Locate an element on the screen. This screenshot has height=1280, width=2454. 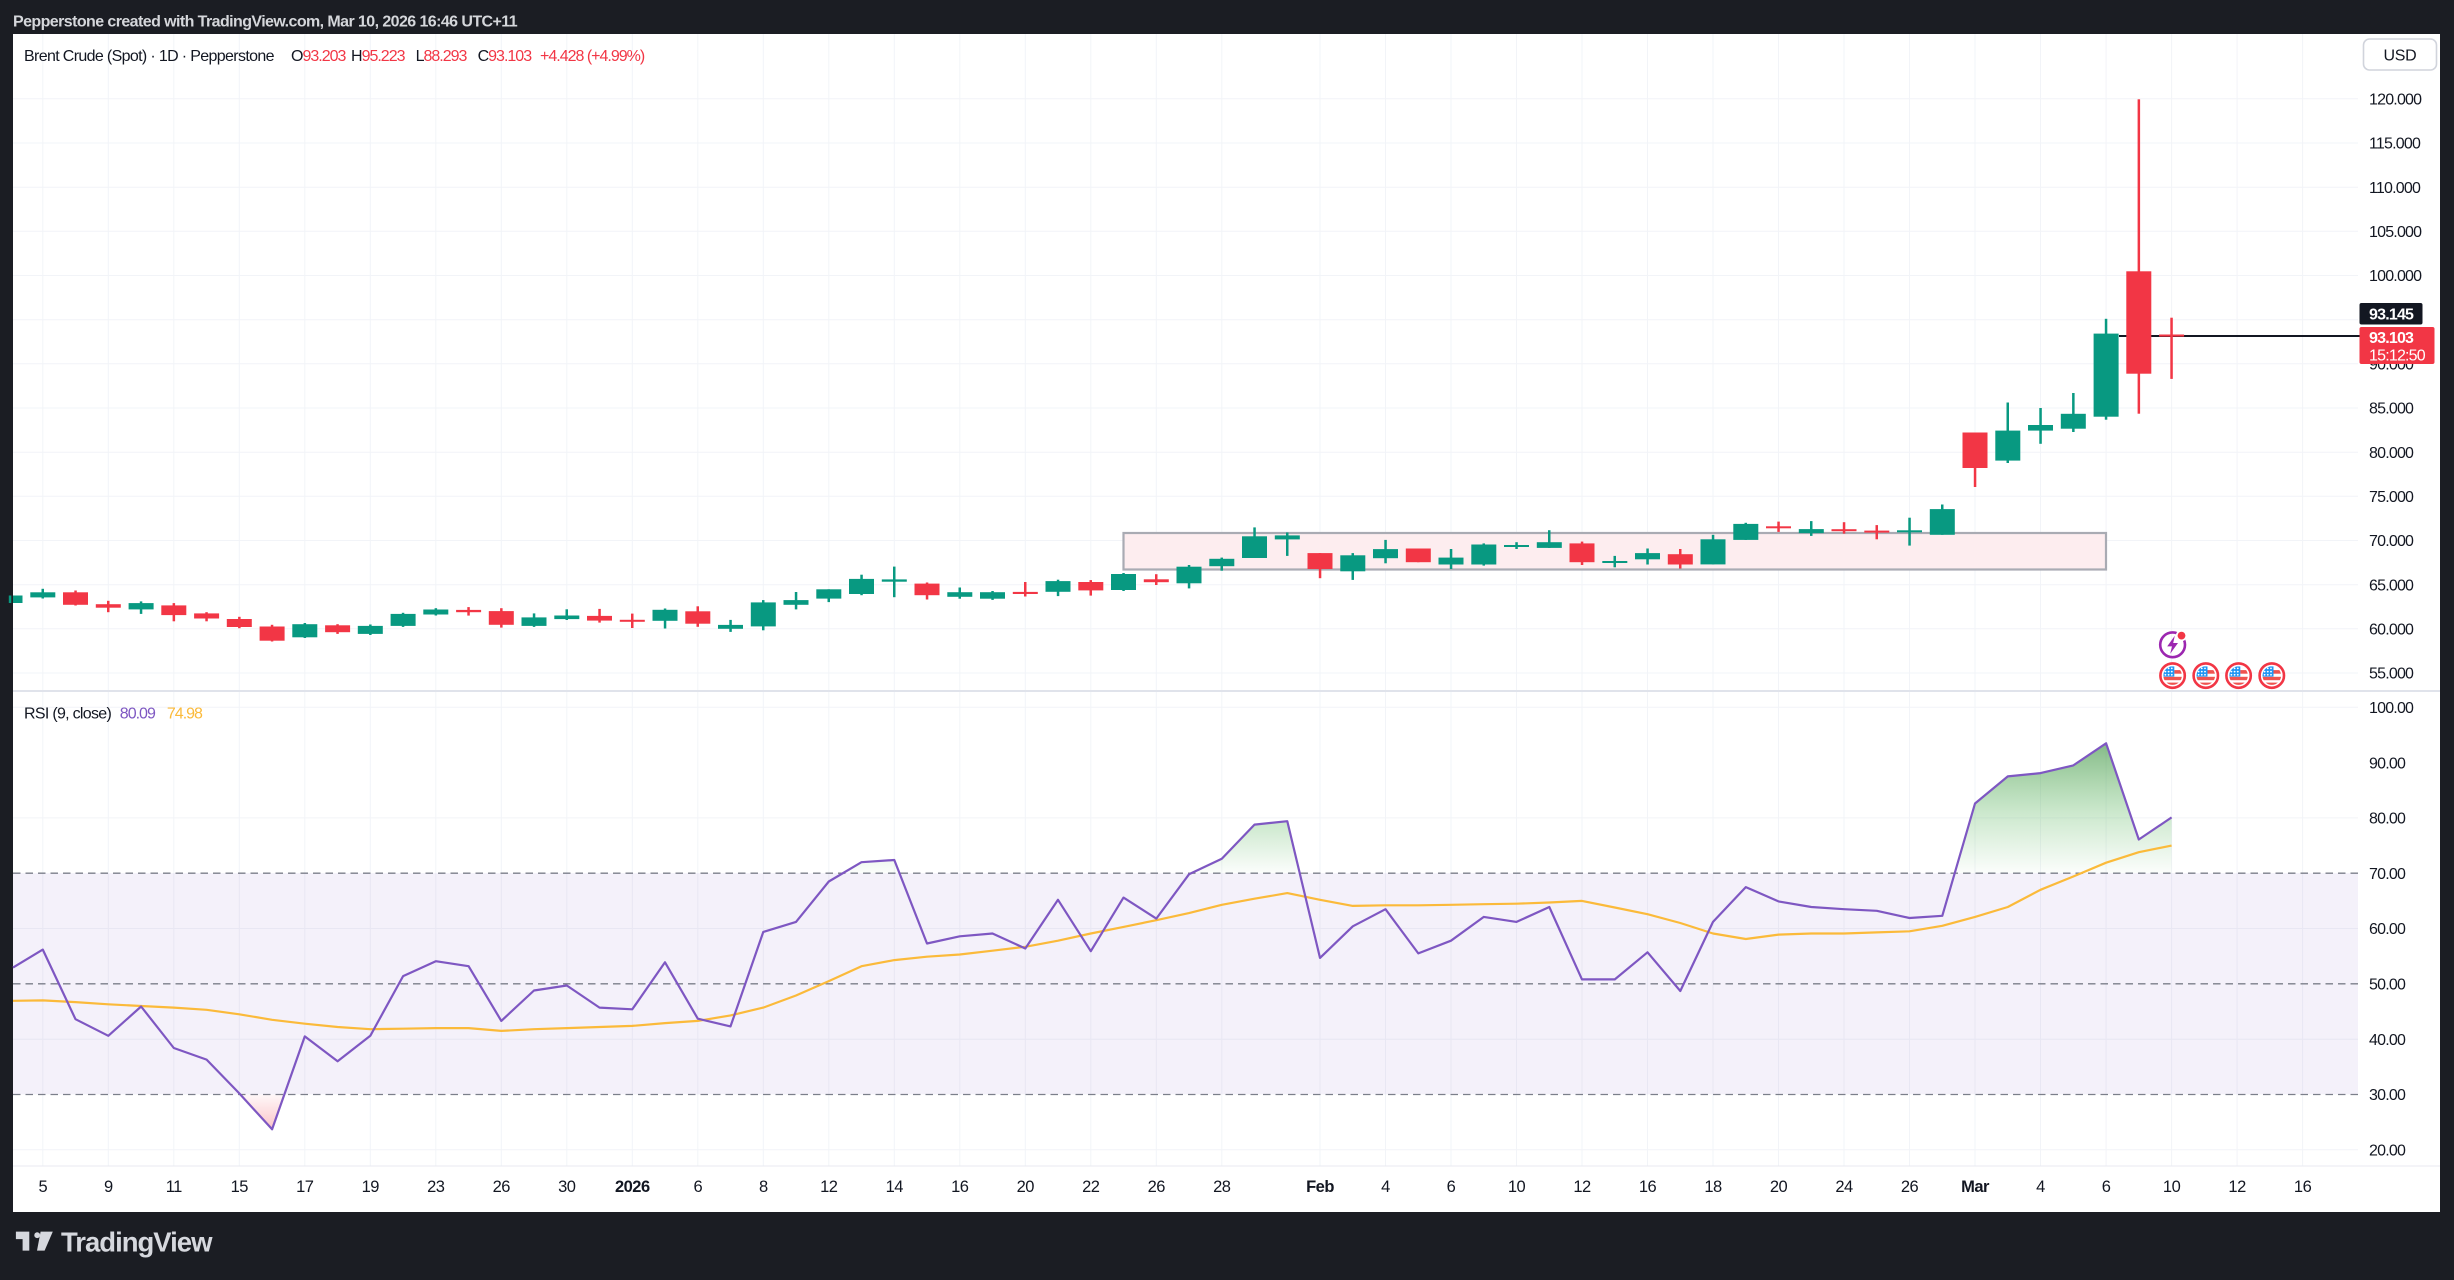
svg-text: +4.428 (+4.99%) is located at coordinates (592, 56).